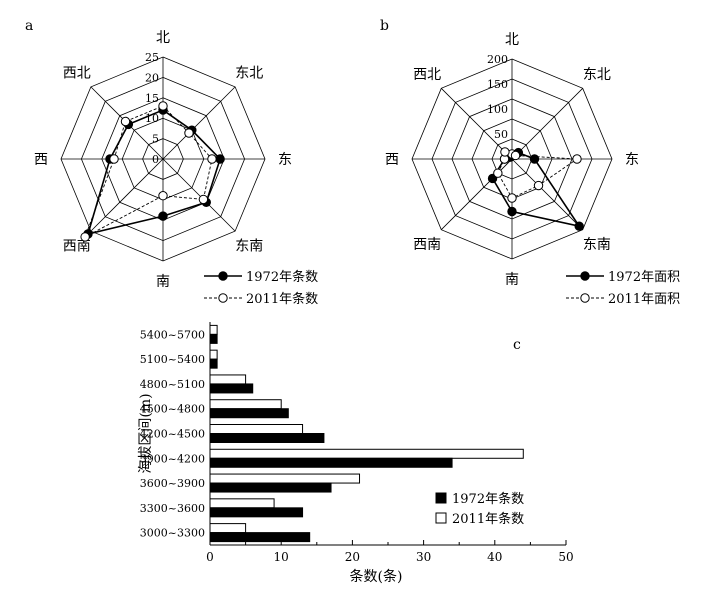 The height and width of the screenshot is (595, 709). I want to click on x-tick-label: 20, so click(352, 557).